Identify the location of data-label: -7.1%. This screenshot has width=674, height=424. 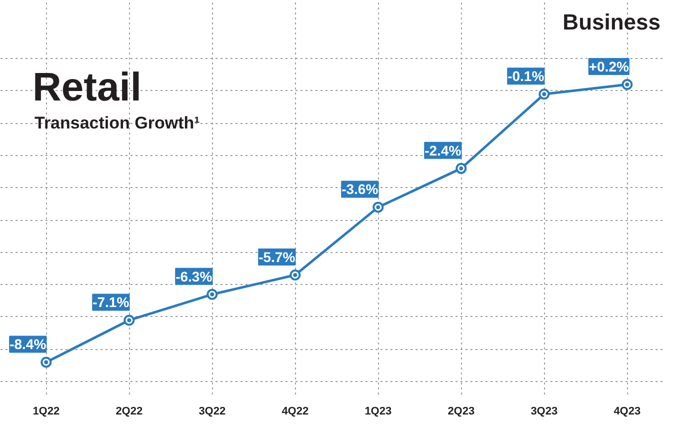
(111, 302).